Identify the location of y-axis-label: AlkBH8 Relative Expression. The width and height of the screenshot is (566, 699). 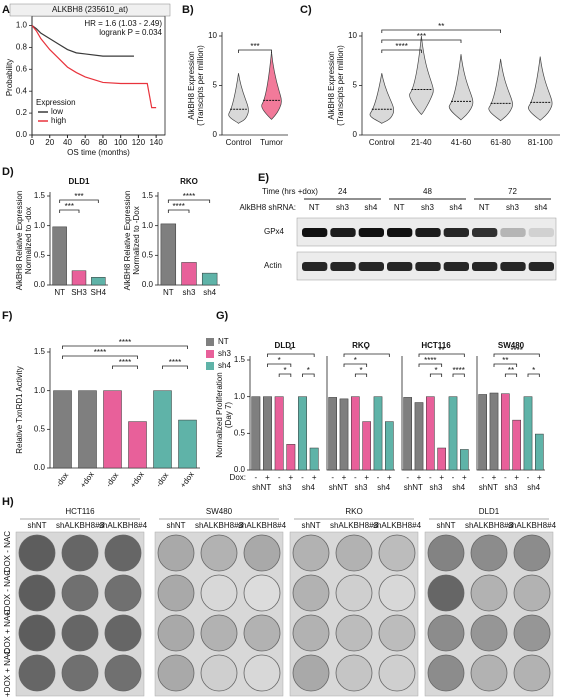
(127, 241).